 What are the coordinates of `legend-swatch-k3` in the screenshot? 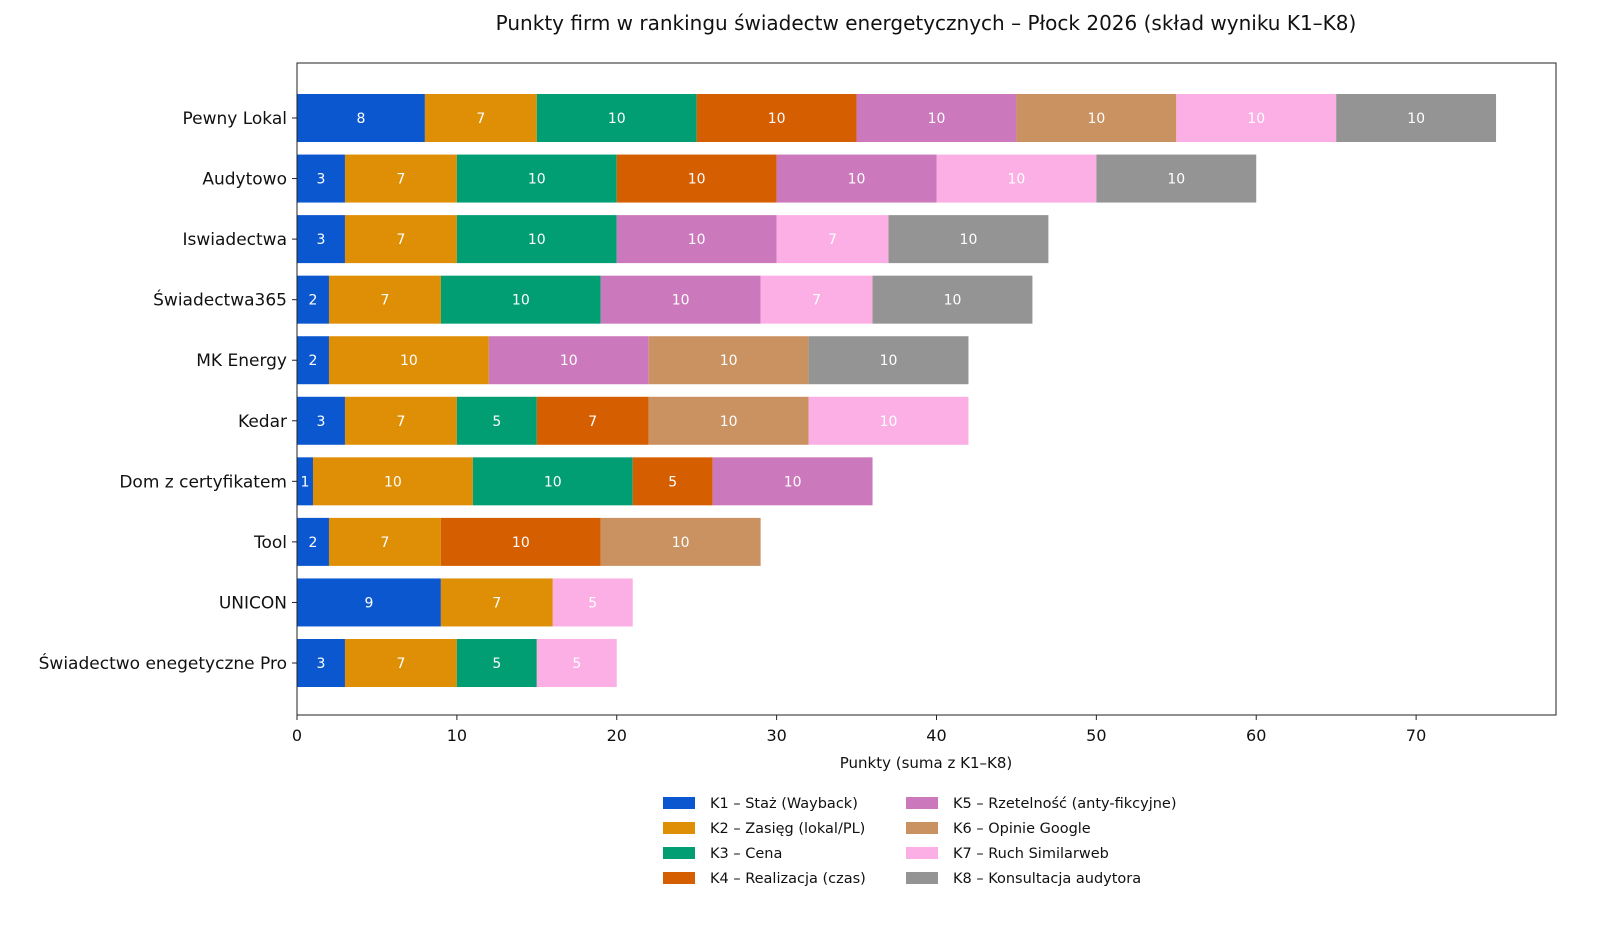 It's located at (679, 853).